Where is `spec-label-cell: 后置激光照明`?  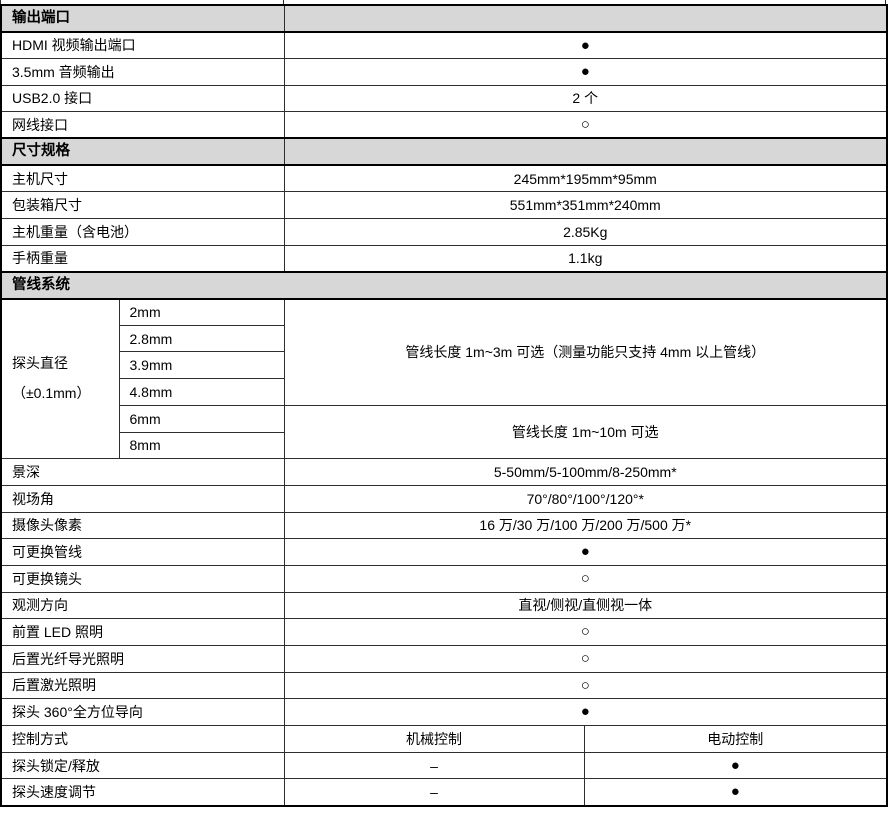
spec-label-cell: 后置激光照明 is located at coordinates (142, 685).